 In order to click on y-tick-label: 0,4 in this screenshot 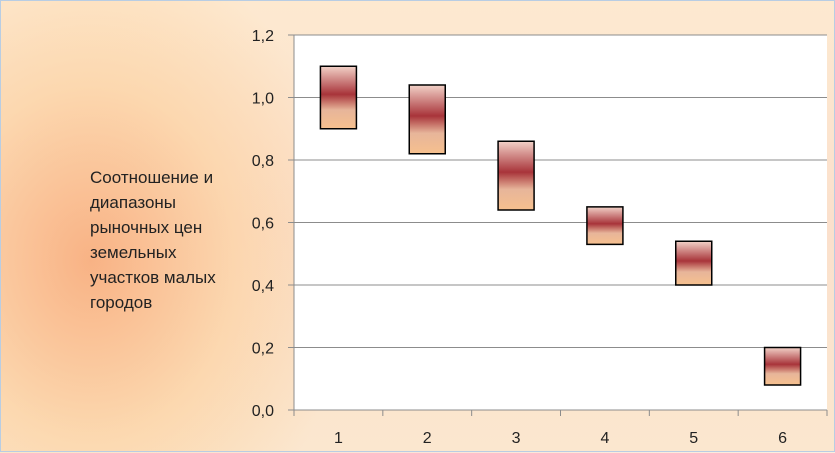, I will do `click(263, 286)`.